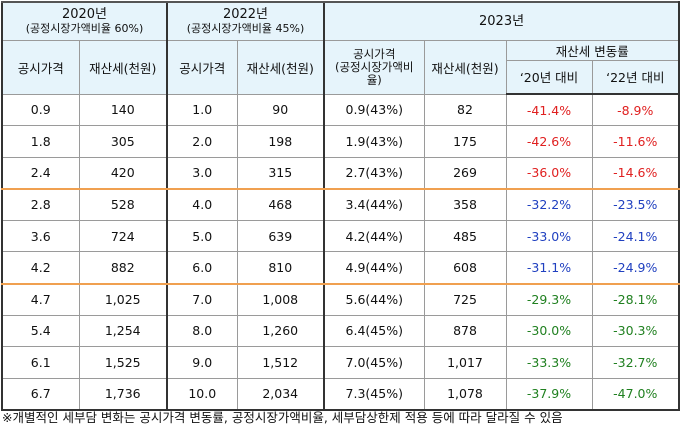  What do you see at coordinates (123, 268) in the screenshot?
I see `cell-tax-2020: 882` at bounding box center [123, 268].